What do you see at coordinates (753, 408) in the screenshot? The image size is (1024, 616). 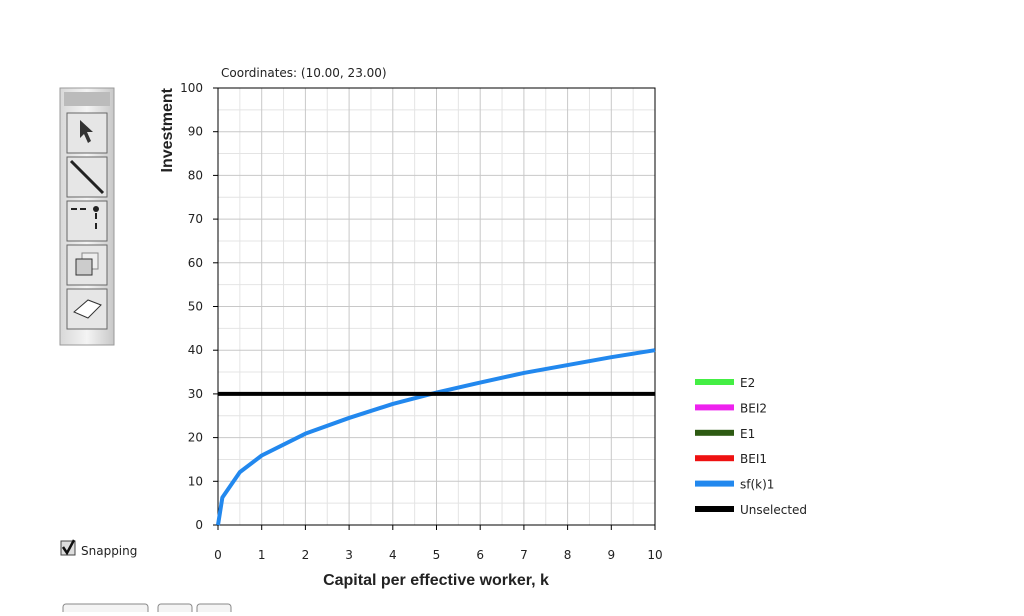 I see `legend-label: BEI2` at bounding box center [753, 408].